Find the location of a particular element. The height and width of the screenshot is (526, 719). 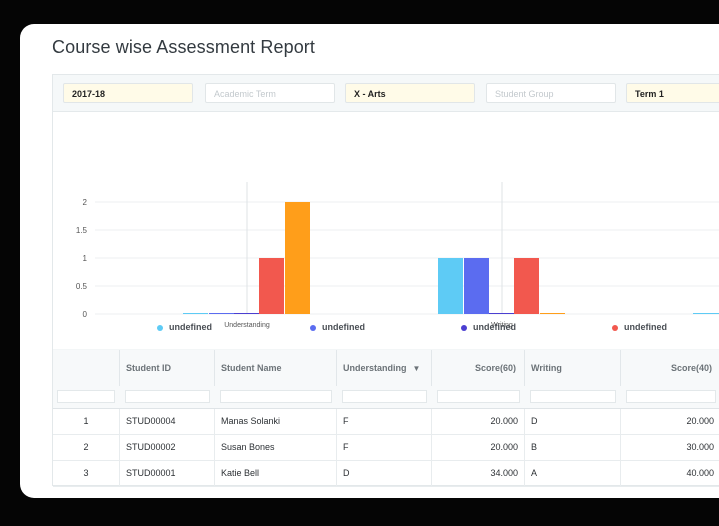

table-row: 3 STUD00001 Katie Bell D 34.000 A 40.000 is located at coordinates (386, 474).